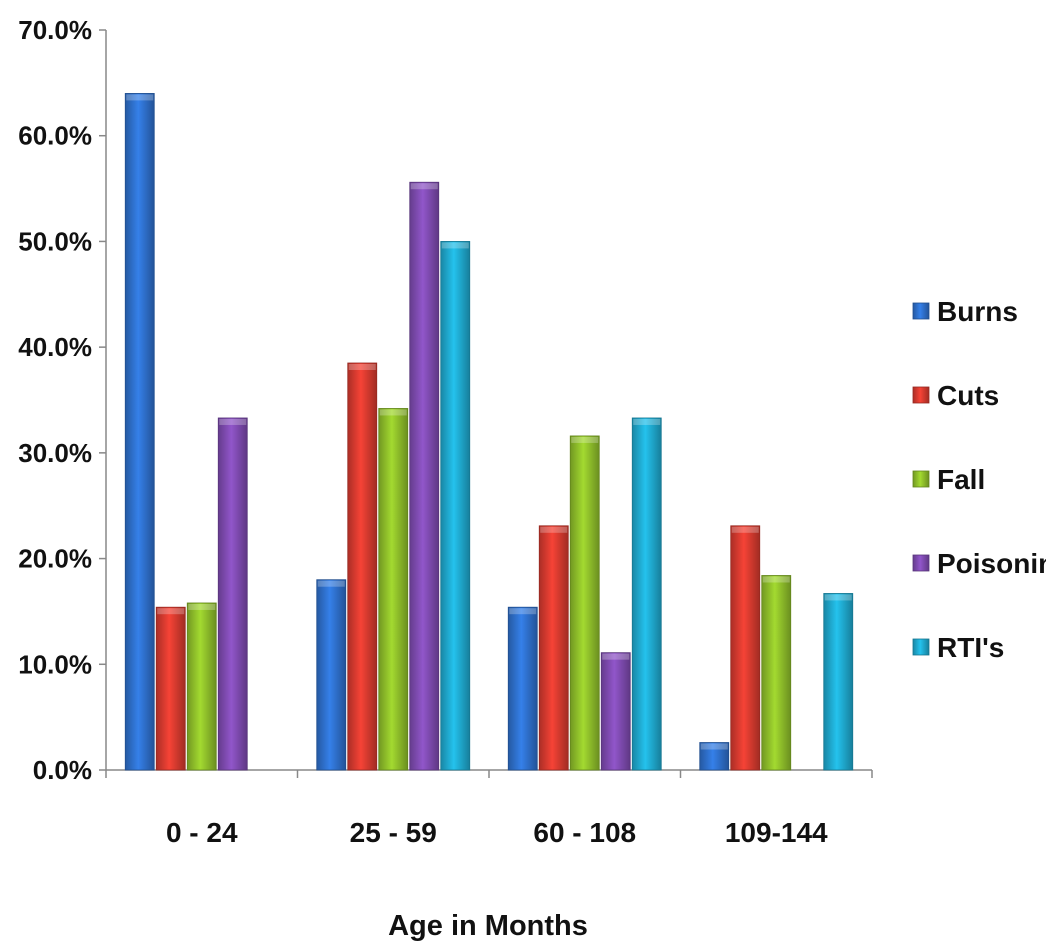  I want to click on legend-label: Fall, so click(961, 479).